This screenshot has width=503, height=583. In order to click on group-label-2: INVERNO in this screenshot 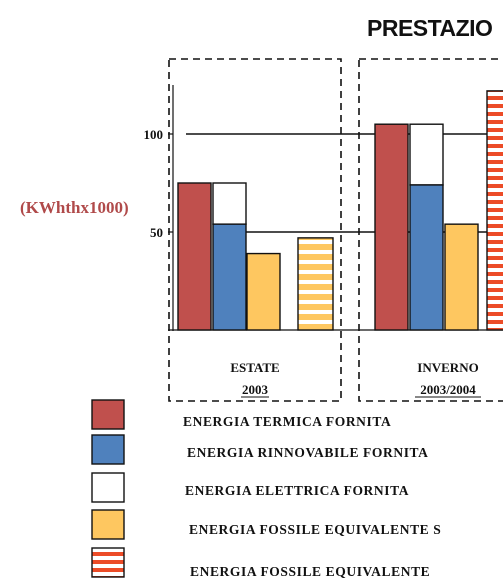, I will do `click(447, 367)`.